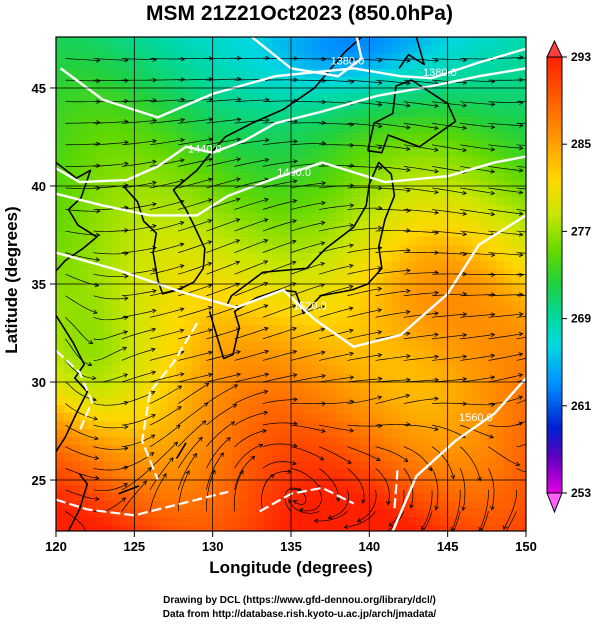  I want to click on x-tick-label: 135, so click(291, 546).